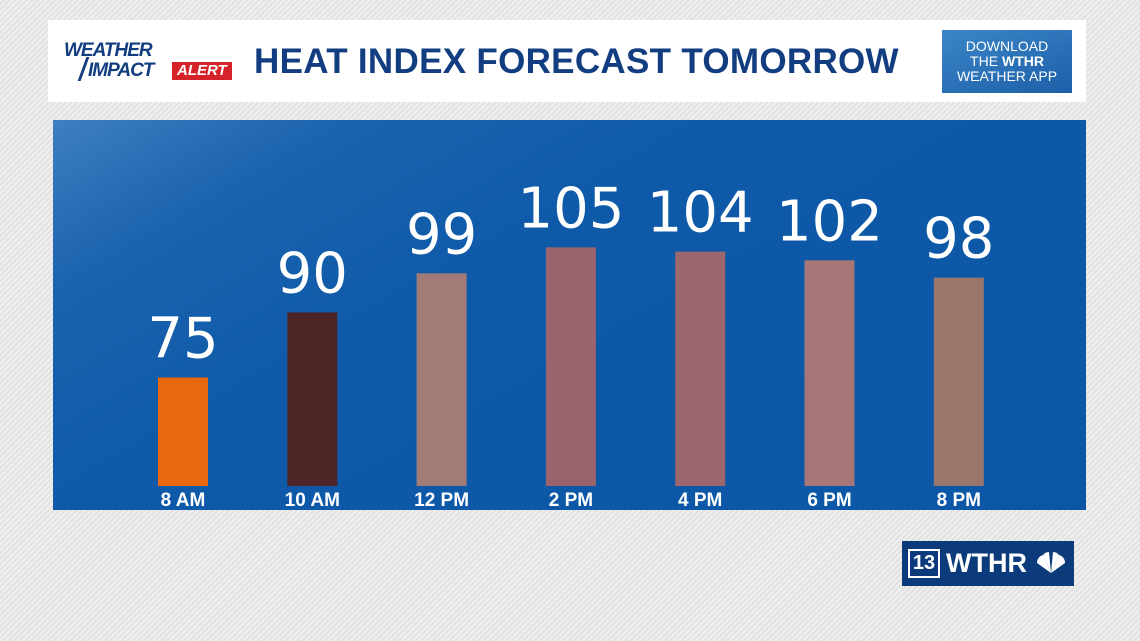  Describe the element at coordinates (571, 500) in the screenshot. I see `x-tick-label-3: 2 PM` at that location.